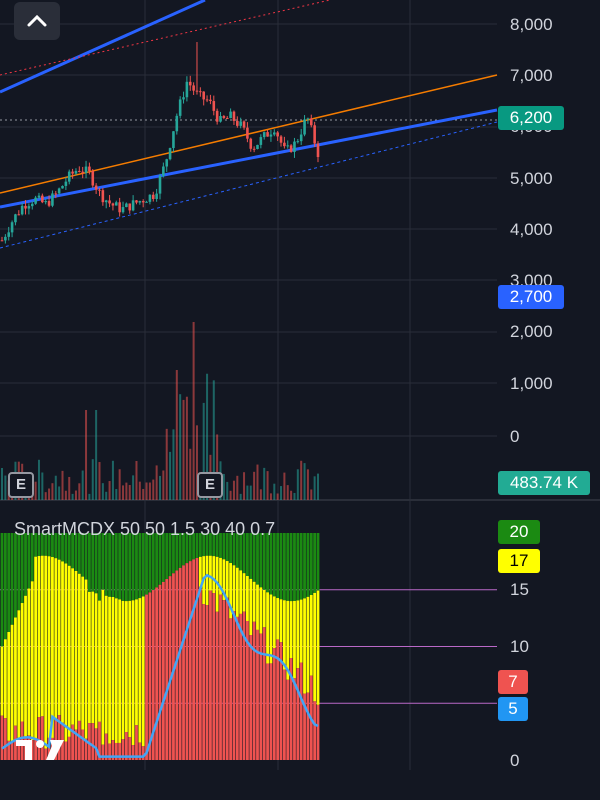 The height and width of the screenshot is (800, 600). What do you see at coordinates (145, 529) in the screenshot?
I see `indicator-title: SmartMCDX 50 50 1.5 30 40 0.7` at bounding box center [145, 529].